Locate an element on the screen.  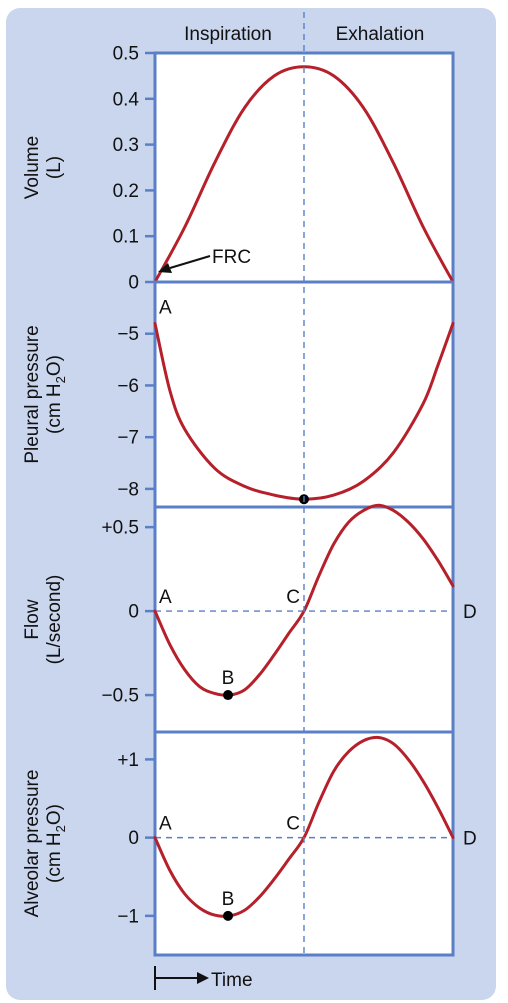
time-axis-arrowhead is located at coordinates (203, 978).